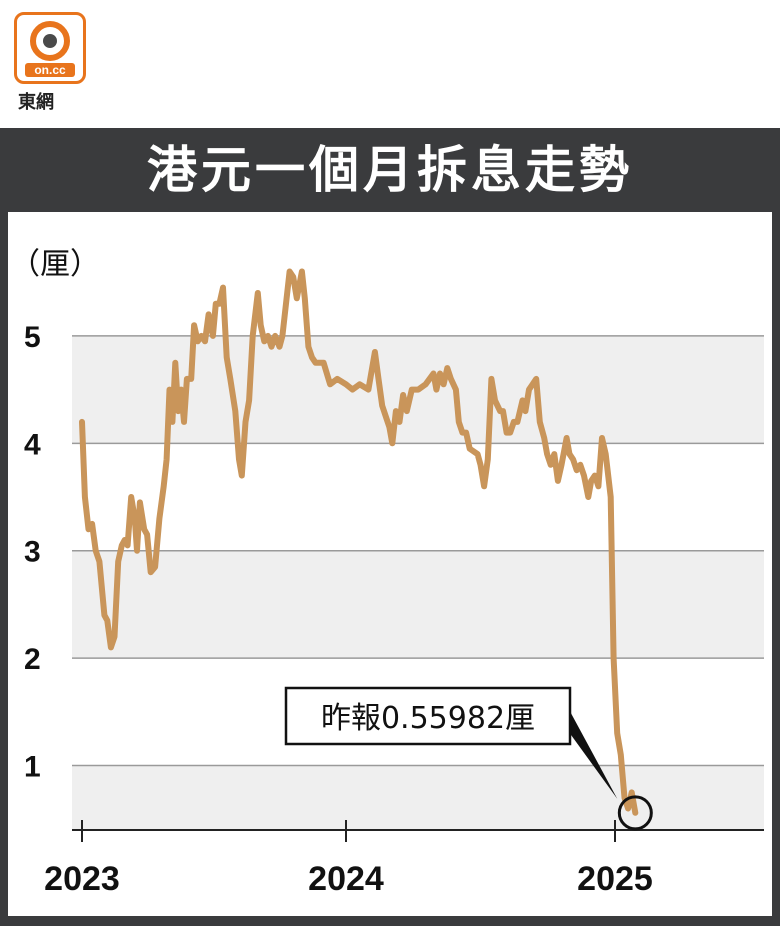  I want to click on annotation-box, so click(428, 716).